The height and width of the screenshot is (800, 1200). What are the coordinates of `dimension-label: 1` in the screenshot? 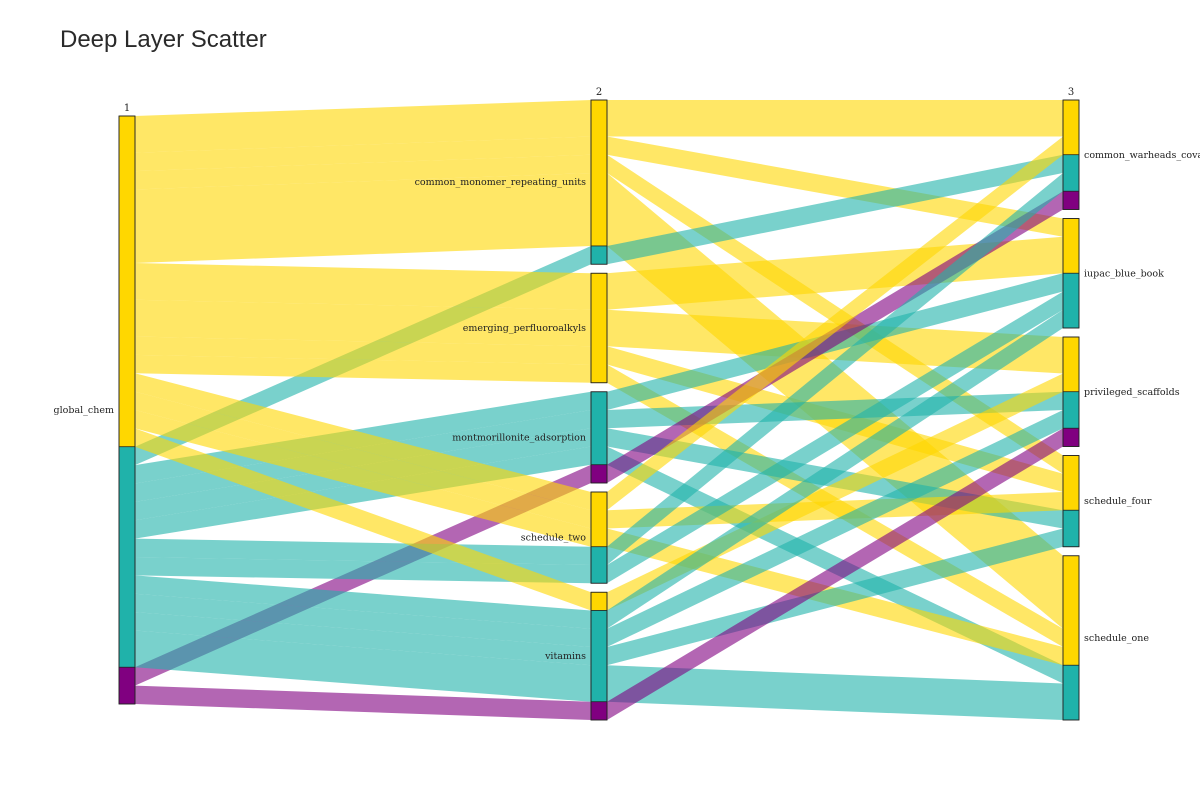 It's located at (127, 108).